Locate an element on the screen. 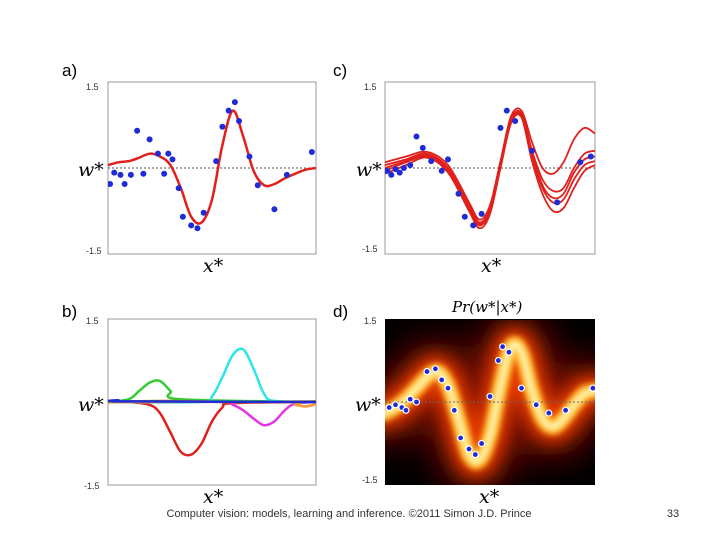 Image resolution: width=720 pixels, height=540 pixels. panel-a: 1.5 -1.5 w* x* is located at coordinates (197, 179).